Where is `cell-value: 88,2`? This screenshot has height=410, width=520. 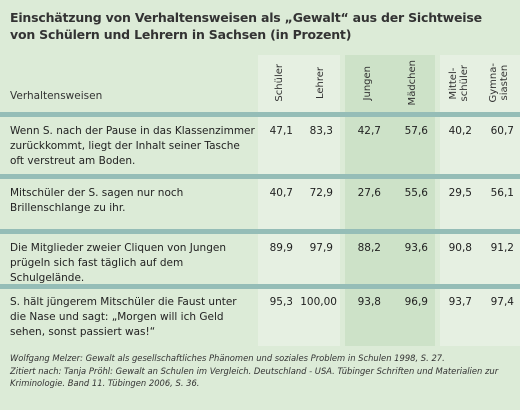 cell-value: 88,2 is located at coordinates (369, 248).